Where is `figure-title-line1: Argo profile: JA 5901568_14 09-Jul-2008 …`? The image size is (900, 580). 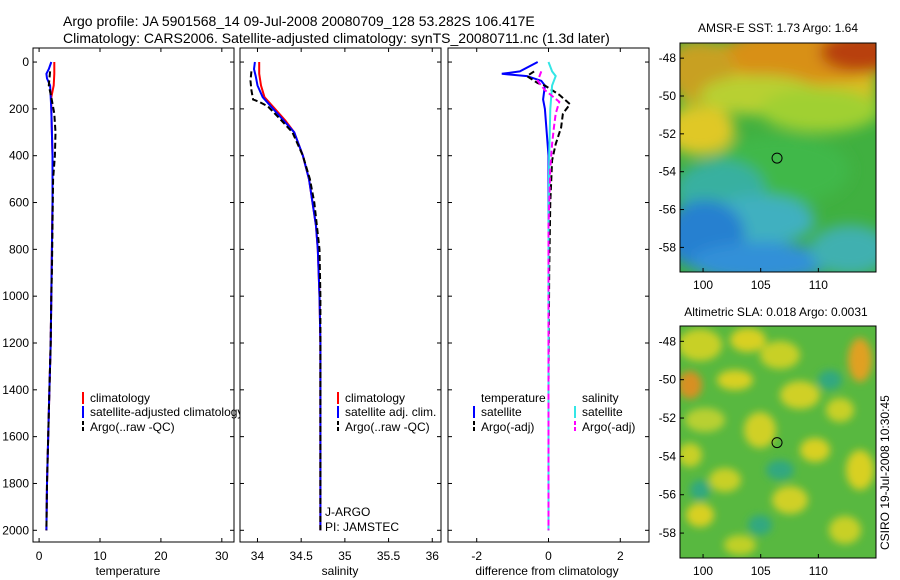
figure-title-line1: Argo profile: JA 5901568_14 09-Jul-2008 … is located at coordinates (299, 21).